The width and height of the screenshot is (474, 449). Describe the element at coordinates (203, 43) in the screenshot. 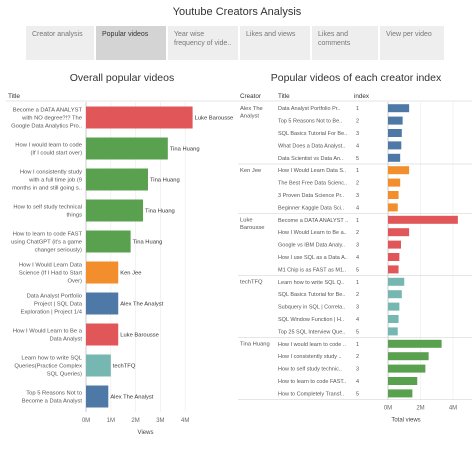

I see `tab-year-wise-frequency: Year wise frequency of vide..` at that location.